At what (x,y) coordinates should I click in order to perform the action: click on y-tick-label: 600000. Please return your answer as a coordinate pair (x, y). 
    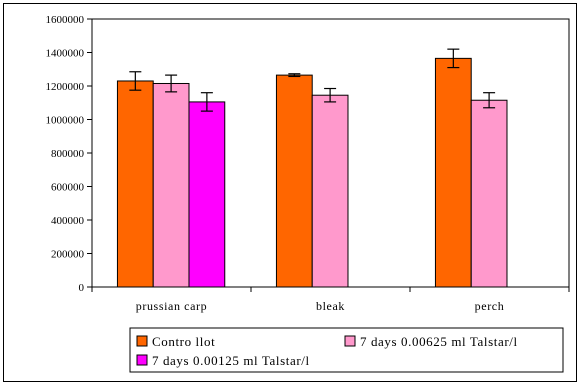
    Looking at the image, I should click on (68, 188).